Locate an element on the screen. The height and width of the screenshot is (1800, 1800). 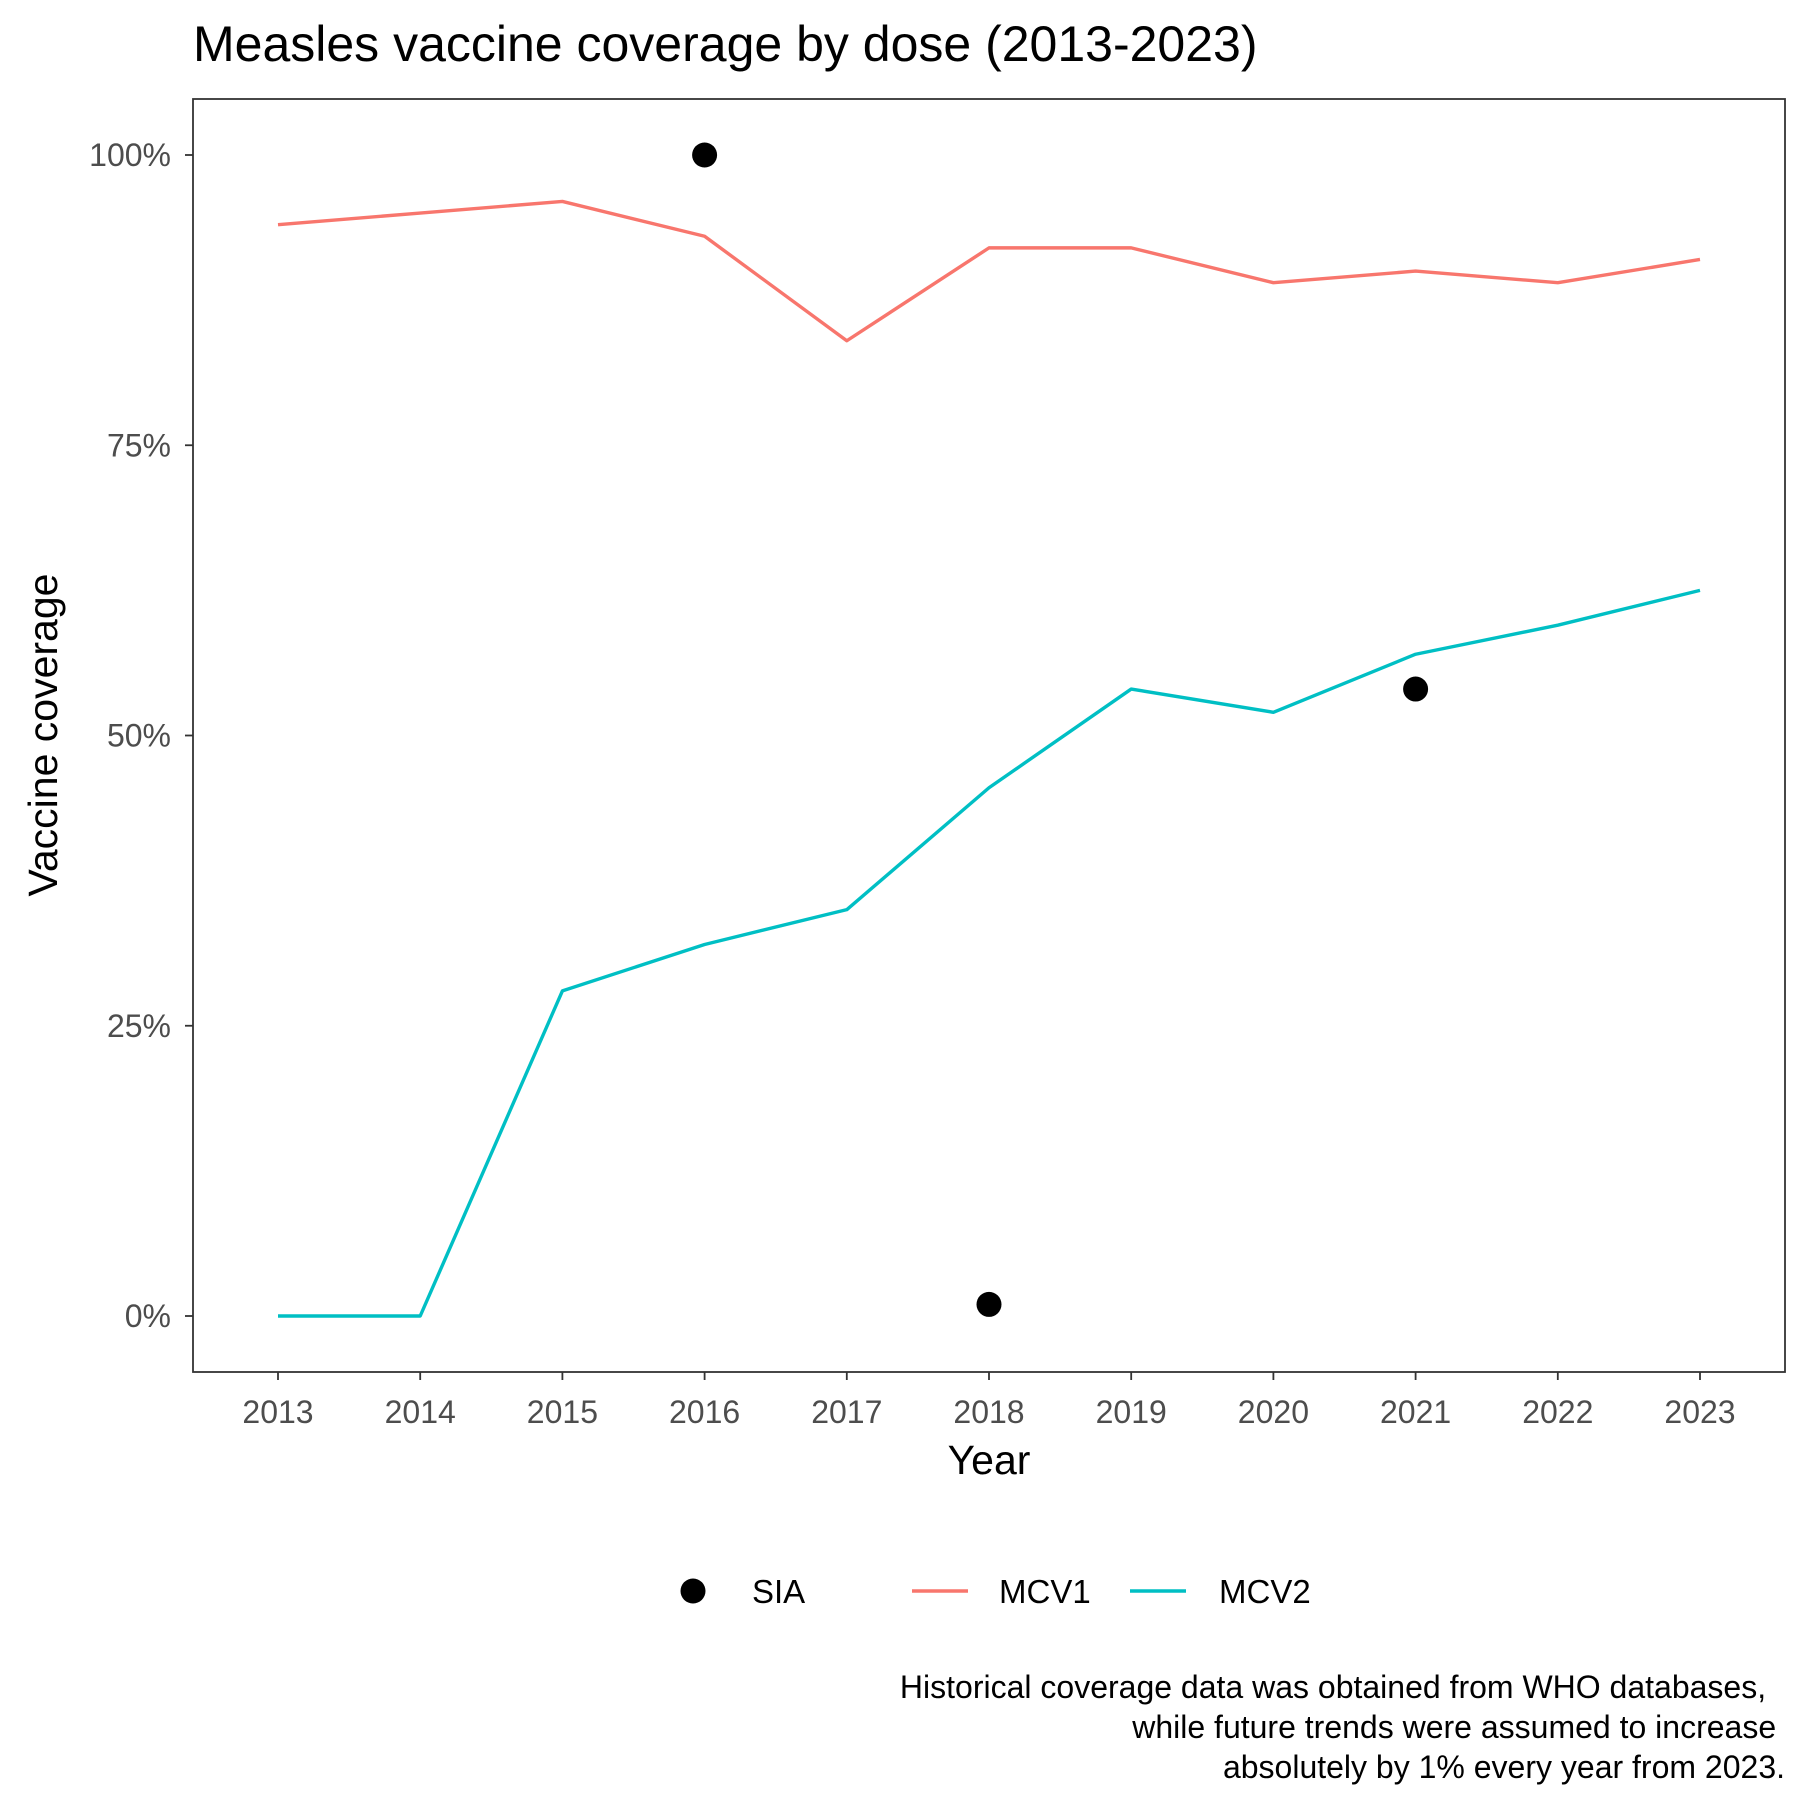
x-tick-label: 2017 is located at coordinates (846, 1412).